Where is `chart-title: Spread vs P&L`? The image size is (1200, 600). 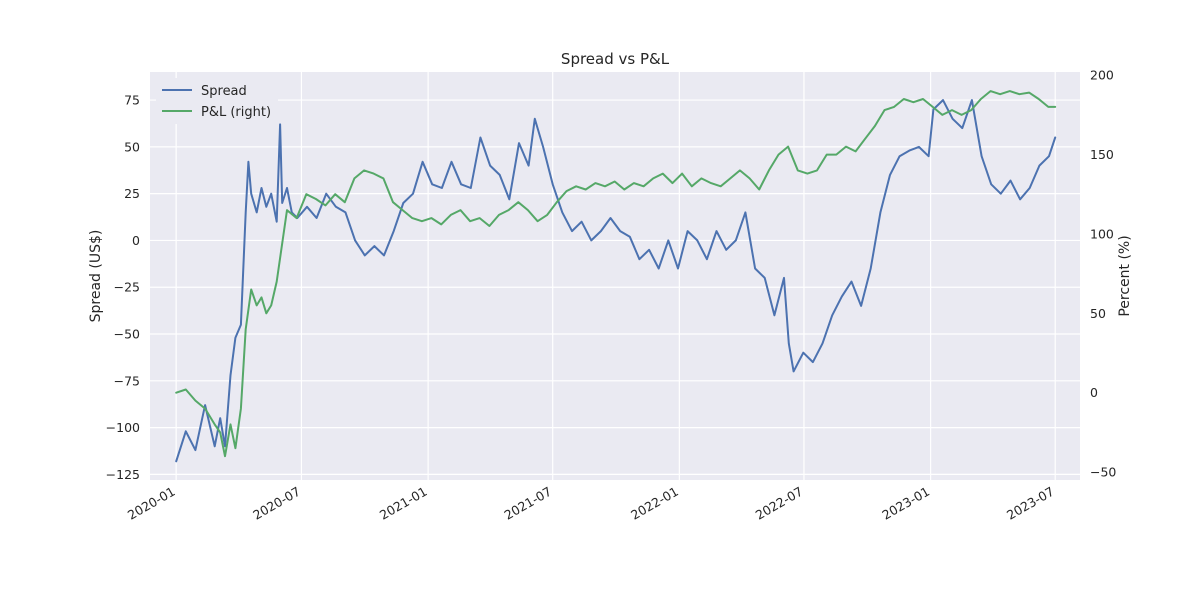
chart-title: Spread vs P&L is located at coordinates (615, 59).